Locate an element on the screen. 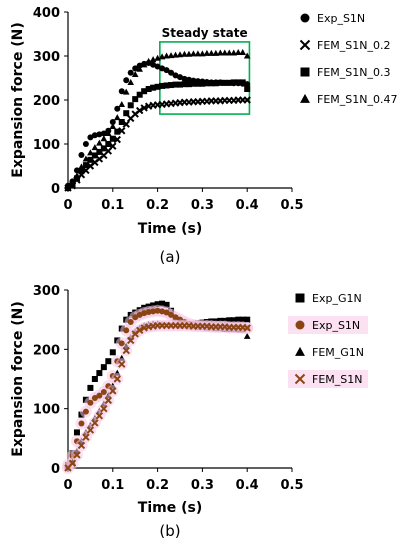  legend-entry: FEM_S1N_0.47 is located at coordinates (348, 99).